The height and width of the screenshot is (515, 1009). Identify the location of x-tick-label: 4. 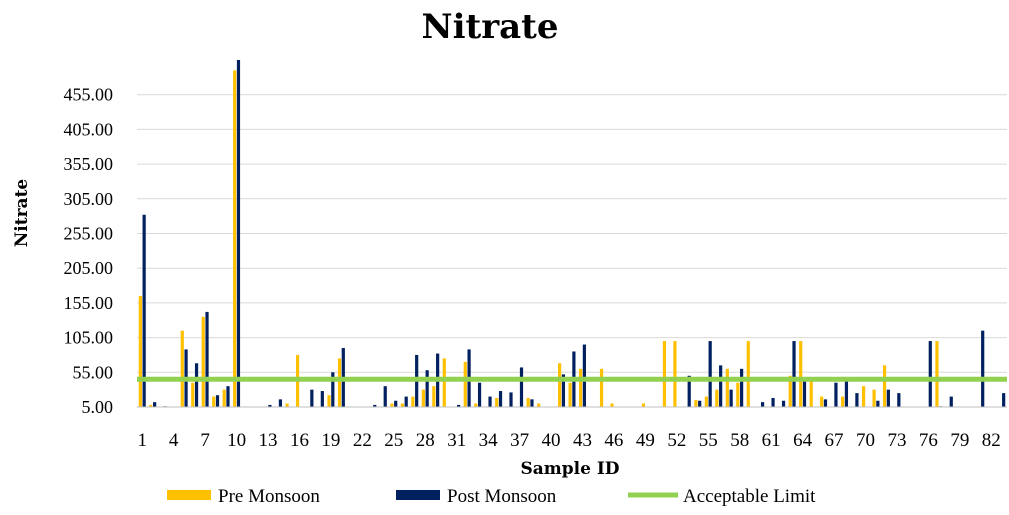
(174, 440).